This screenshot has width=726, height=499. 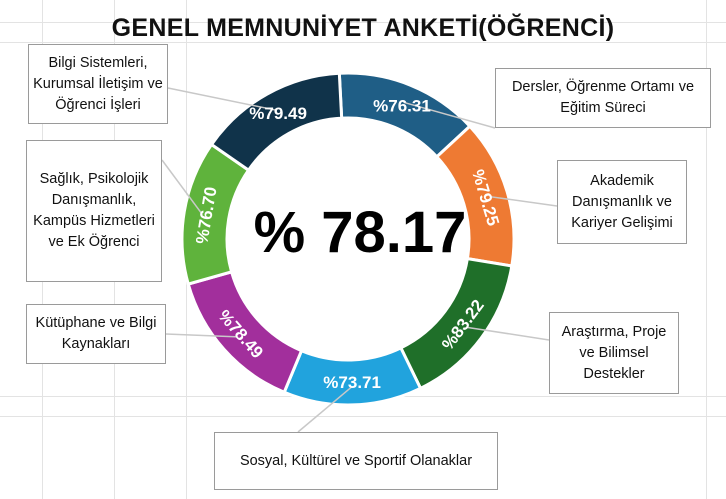 What do you see at coordinates (96, 334) in the screenshot?
I see `callout-label-4: Kütüphane ve Bilgi Kaynakları` at bounding box center [96, 334].